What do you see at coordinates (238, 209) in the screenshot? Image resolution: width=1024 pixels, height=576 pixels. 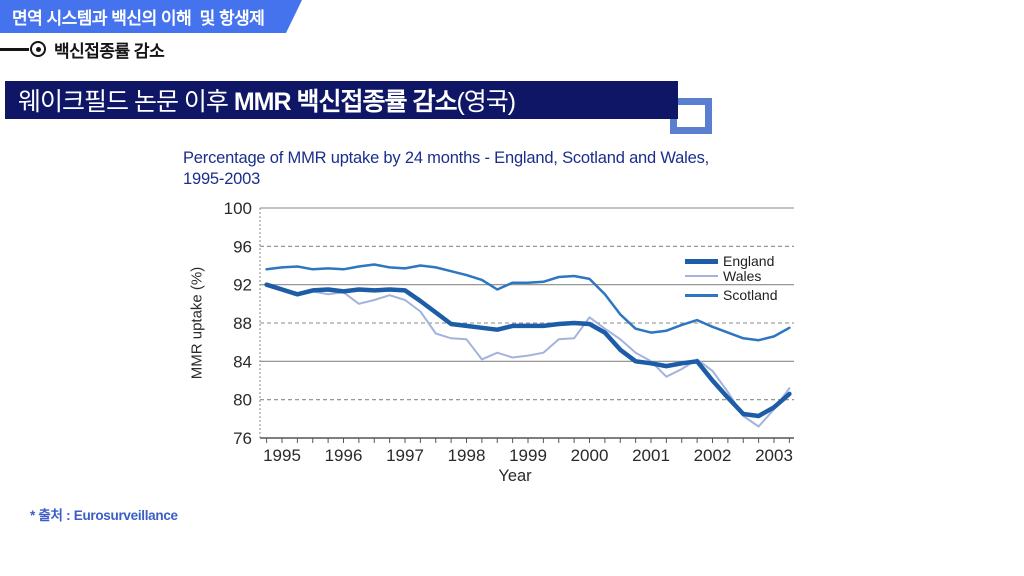 I see `svg-text: 100` at bounding box center [238, 209].